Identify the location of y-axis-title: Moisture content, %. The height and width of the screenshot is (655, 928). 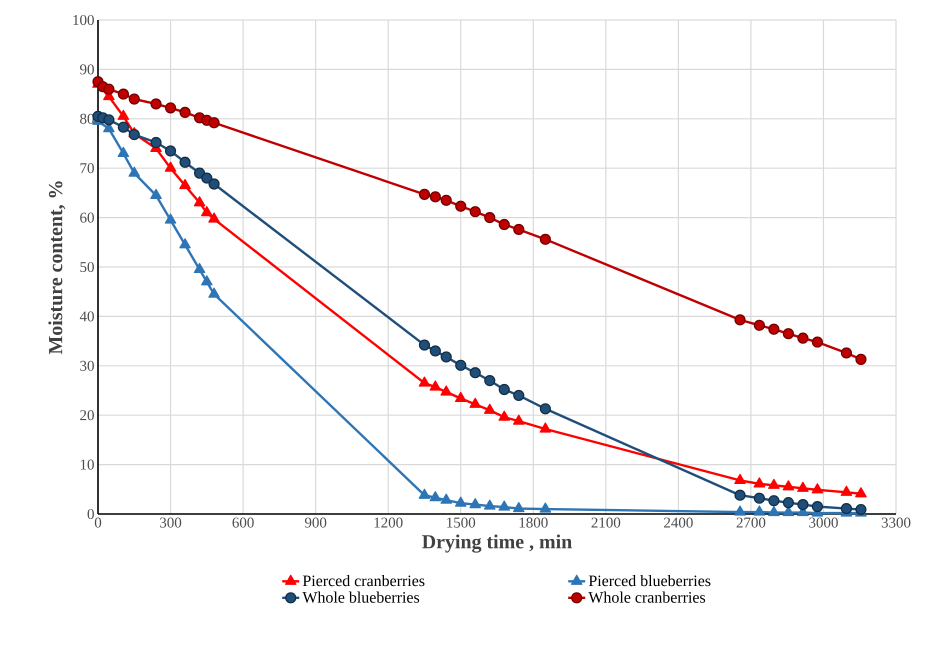
(57, 267).